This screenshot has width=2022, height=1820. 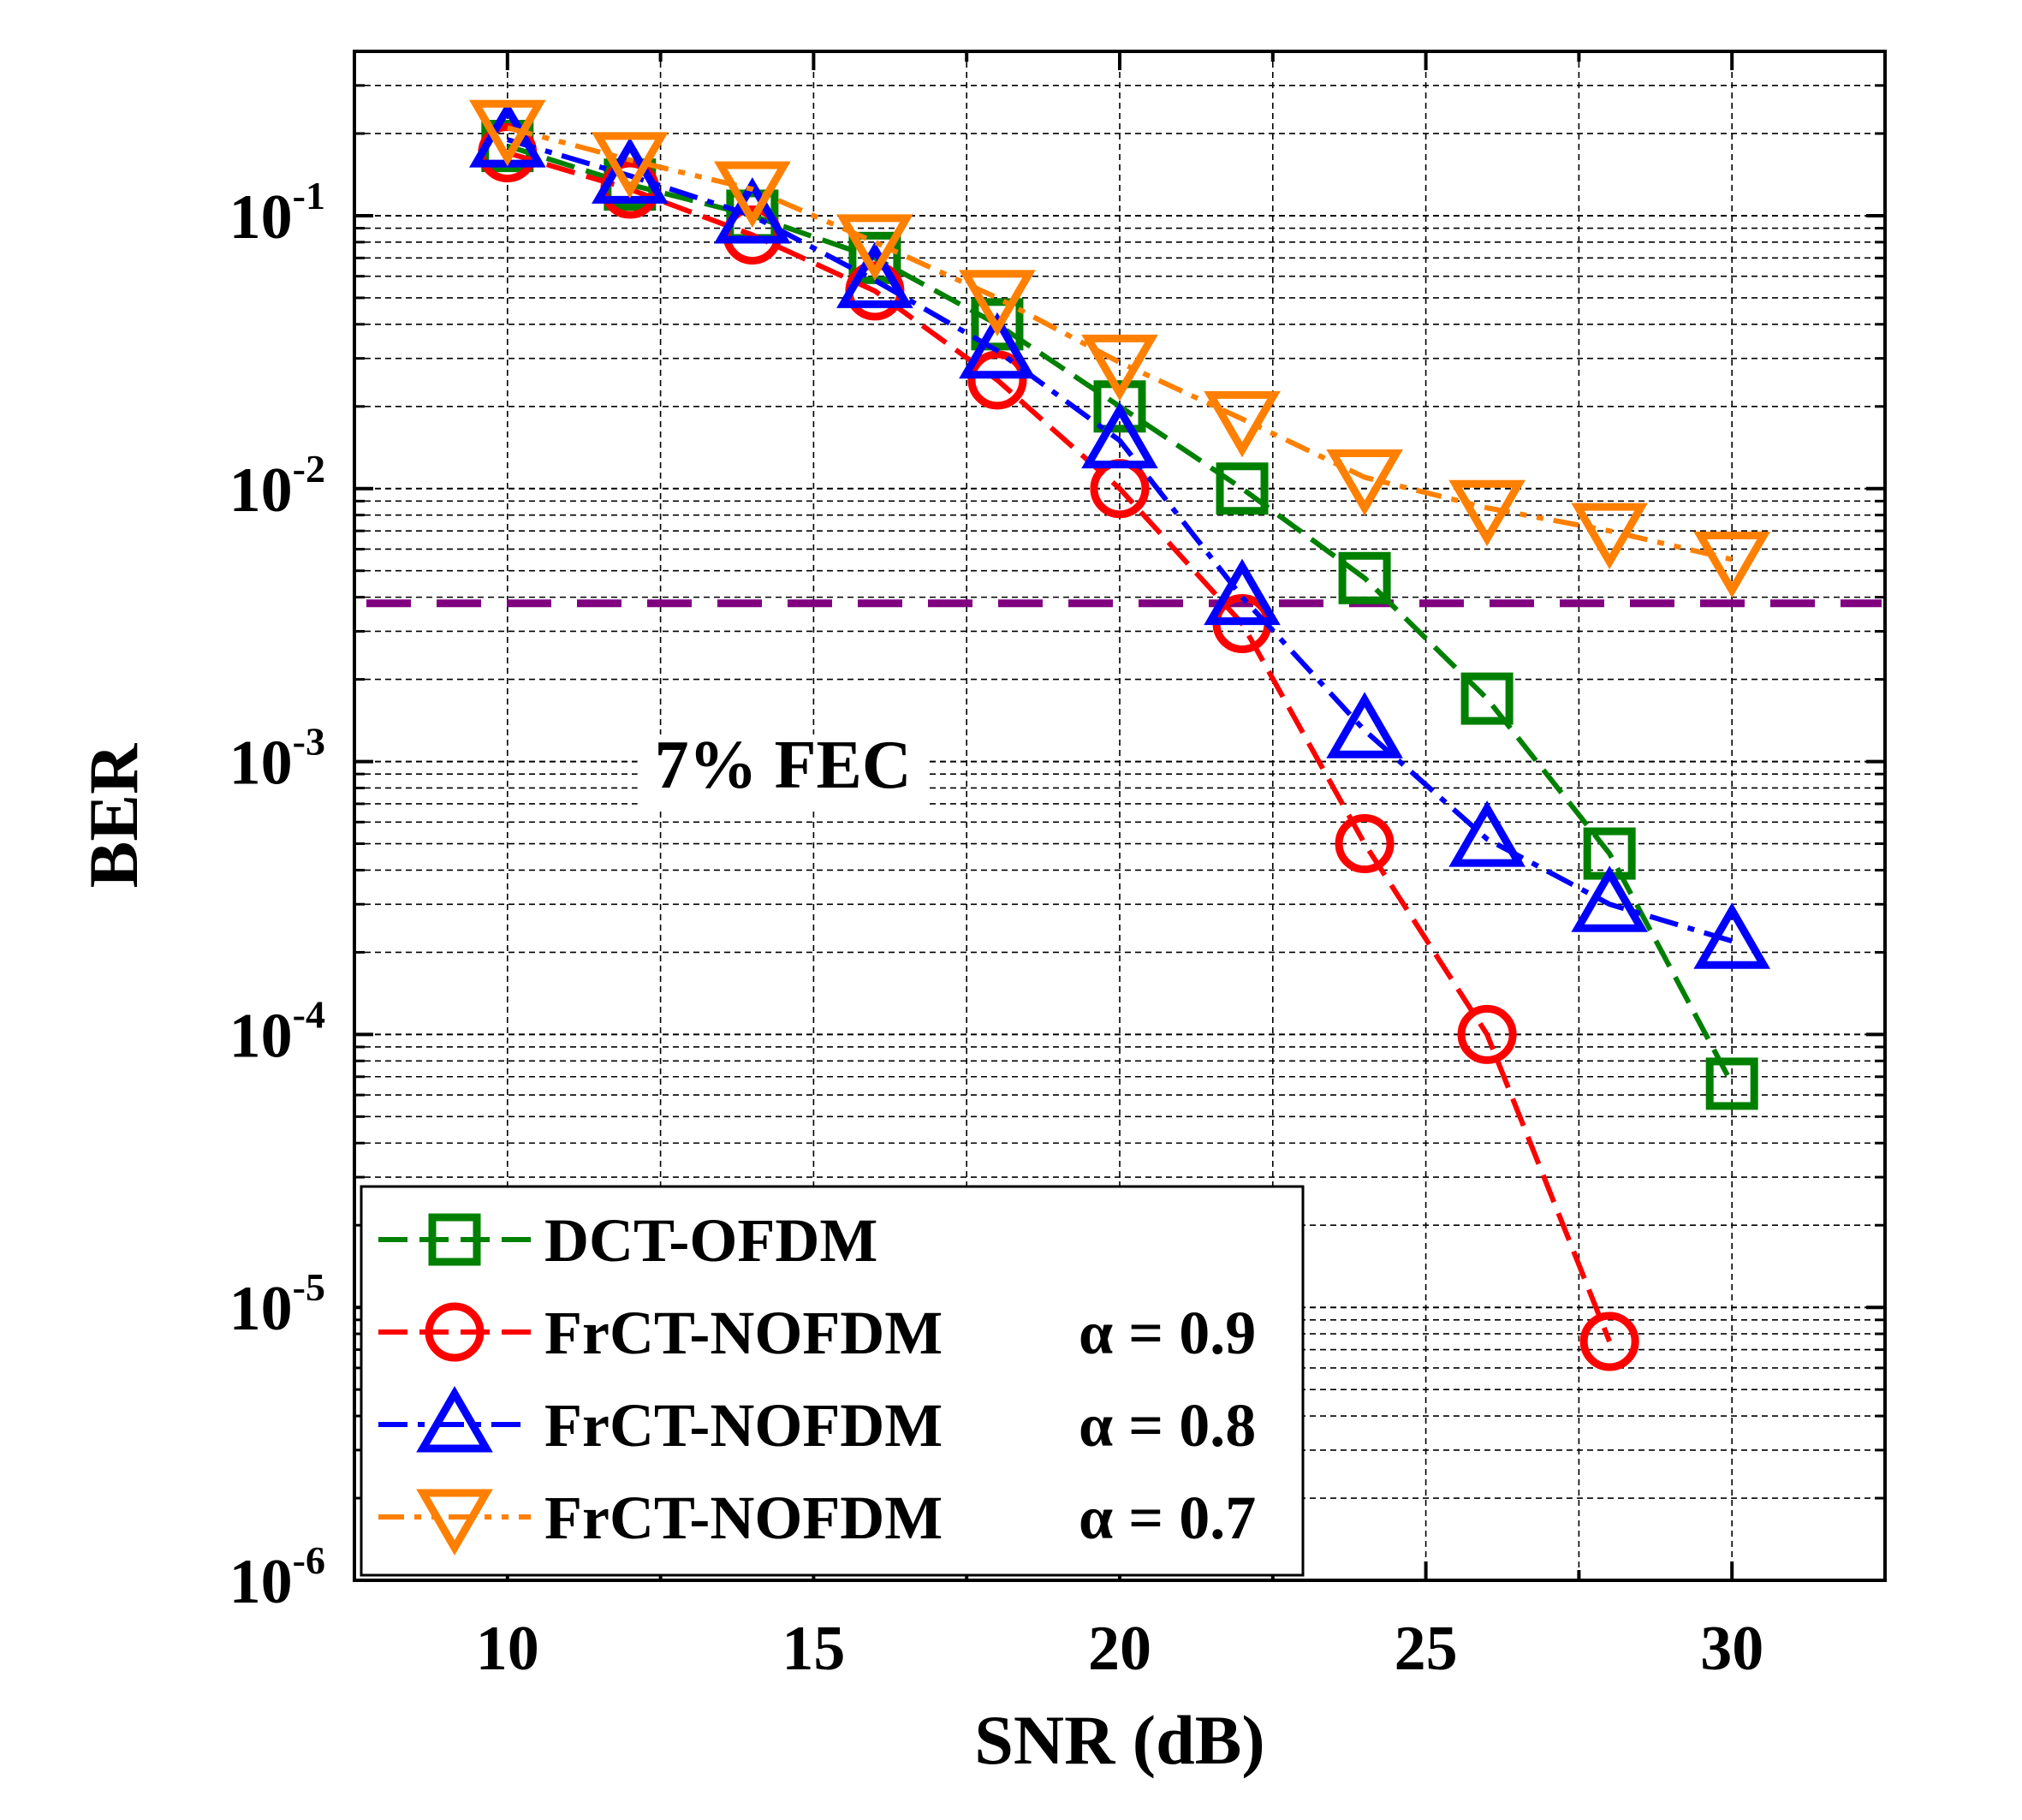 What do you see at coordinates (783, 766) in the screenshot?
I see `fec-threshold-label: 7% FEC` at bounding box center [783, 766].